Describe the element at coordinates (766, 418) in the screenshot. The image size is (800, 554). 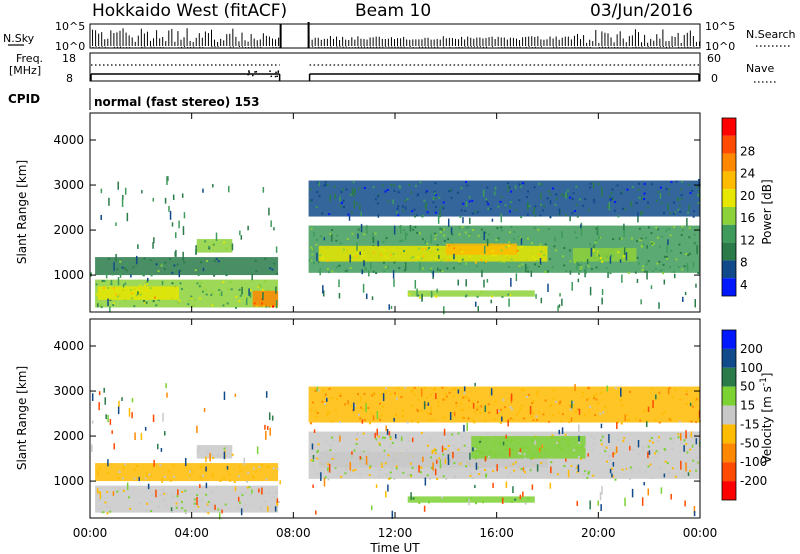
I see `velocity-colorbar-label: Velocity [m s-1]` at that location.